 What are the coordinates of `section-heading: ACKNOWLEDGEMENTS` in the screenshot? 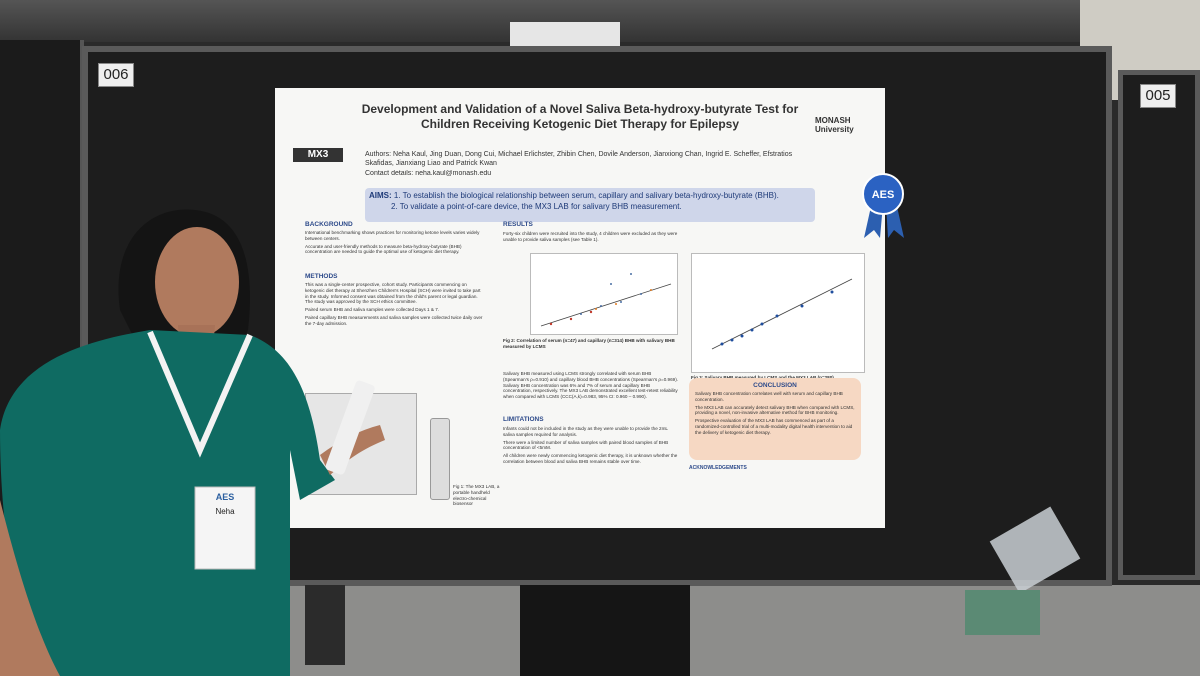 It's located at (718, 468).